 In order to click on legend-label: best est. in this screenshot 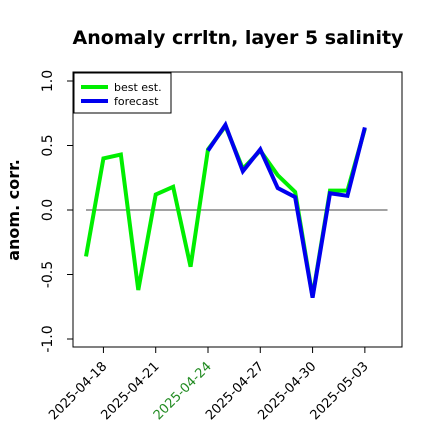, I will do `click(138, 87)`.